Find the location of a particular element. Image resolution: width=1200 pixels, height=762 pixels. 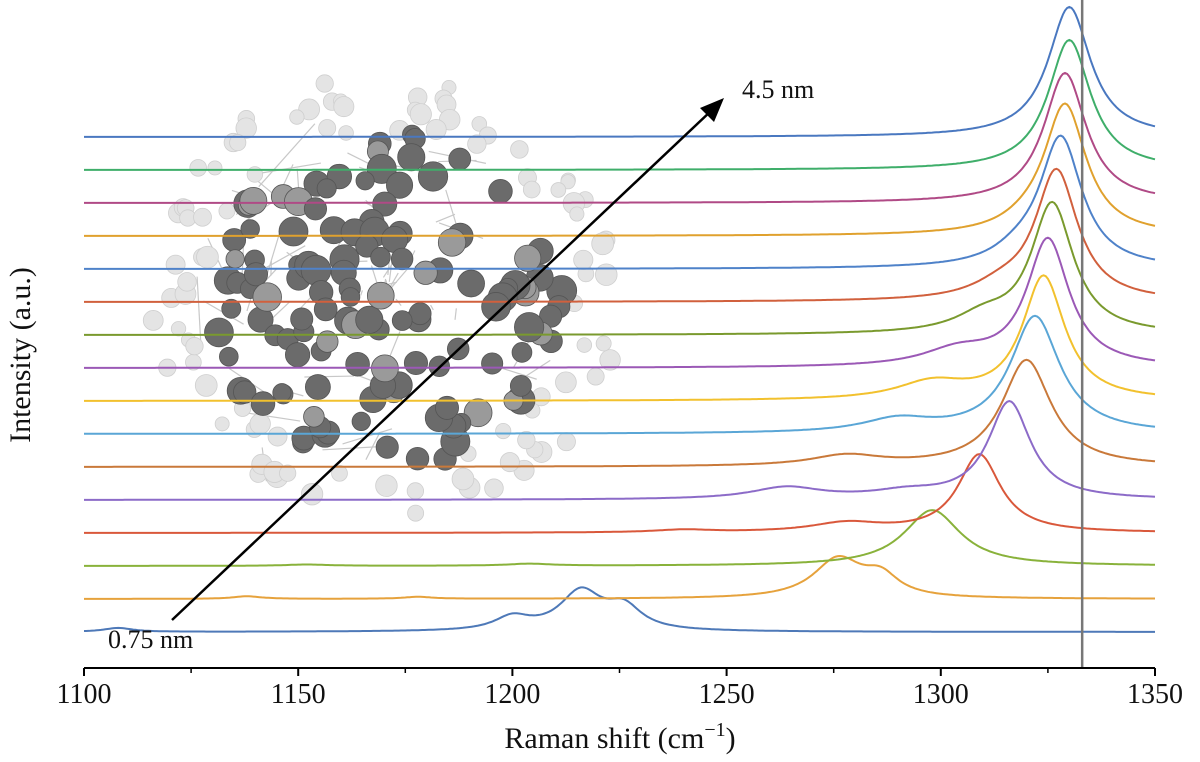

x-tick-label: 1100 is located at coordinates (84, 694).